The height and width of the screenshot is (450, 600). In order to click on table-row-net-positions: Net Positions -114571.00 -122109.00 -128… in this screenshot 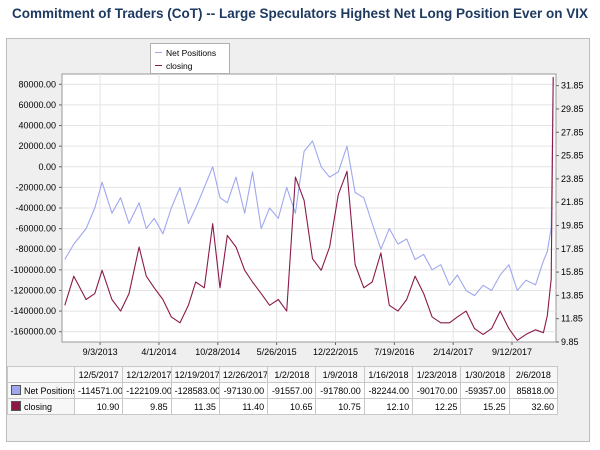, I will do `click(283, 390)`.